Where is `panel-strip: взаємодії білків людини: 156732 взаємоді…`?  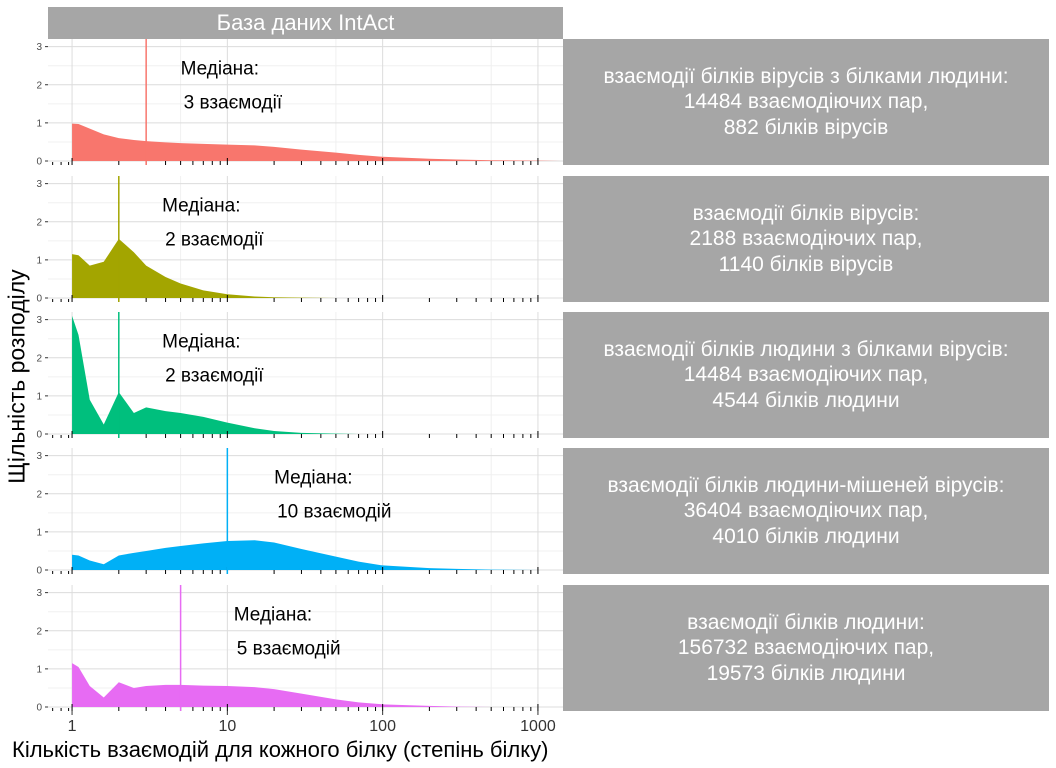
panel-strip: взаємодії білків людини: 156732 взаємоді… is located at coordinates (806, 648).